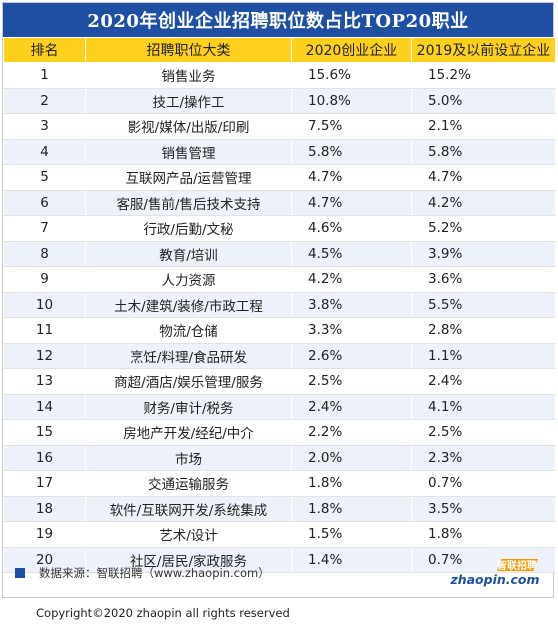  What do you see at coordinates (44, 177) in the screenshot?
I see `rank-cell: 5` at bounding box center [44, 177].